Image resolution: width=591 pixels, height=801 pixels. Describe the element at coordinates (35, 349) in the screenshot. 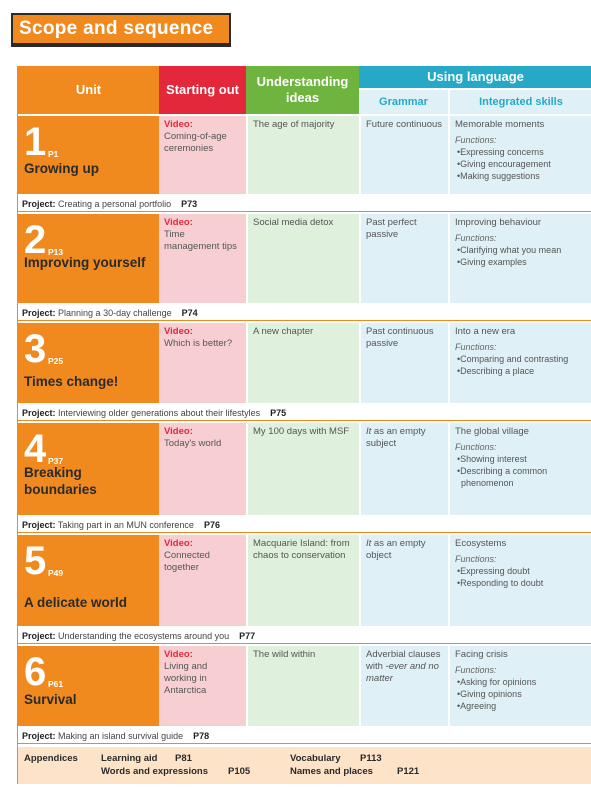

I see `unit-number: 3` at that location.